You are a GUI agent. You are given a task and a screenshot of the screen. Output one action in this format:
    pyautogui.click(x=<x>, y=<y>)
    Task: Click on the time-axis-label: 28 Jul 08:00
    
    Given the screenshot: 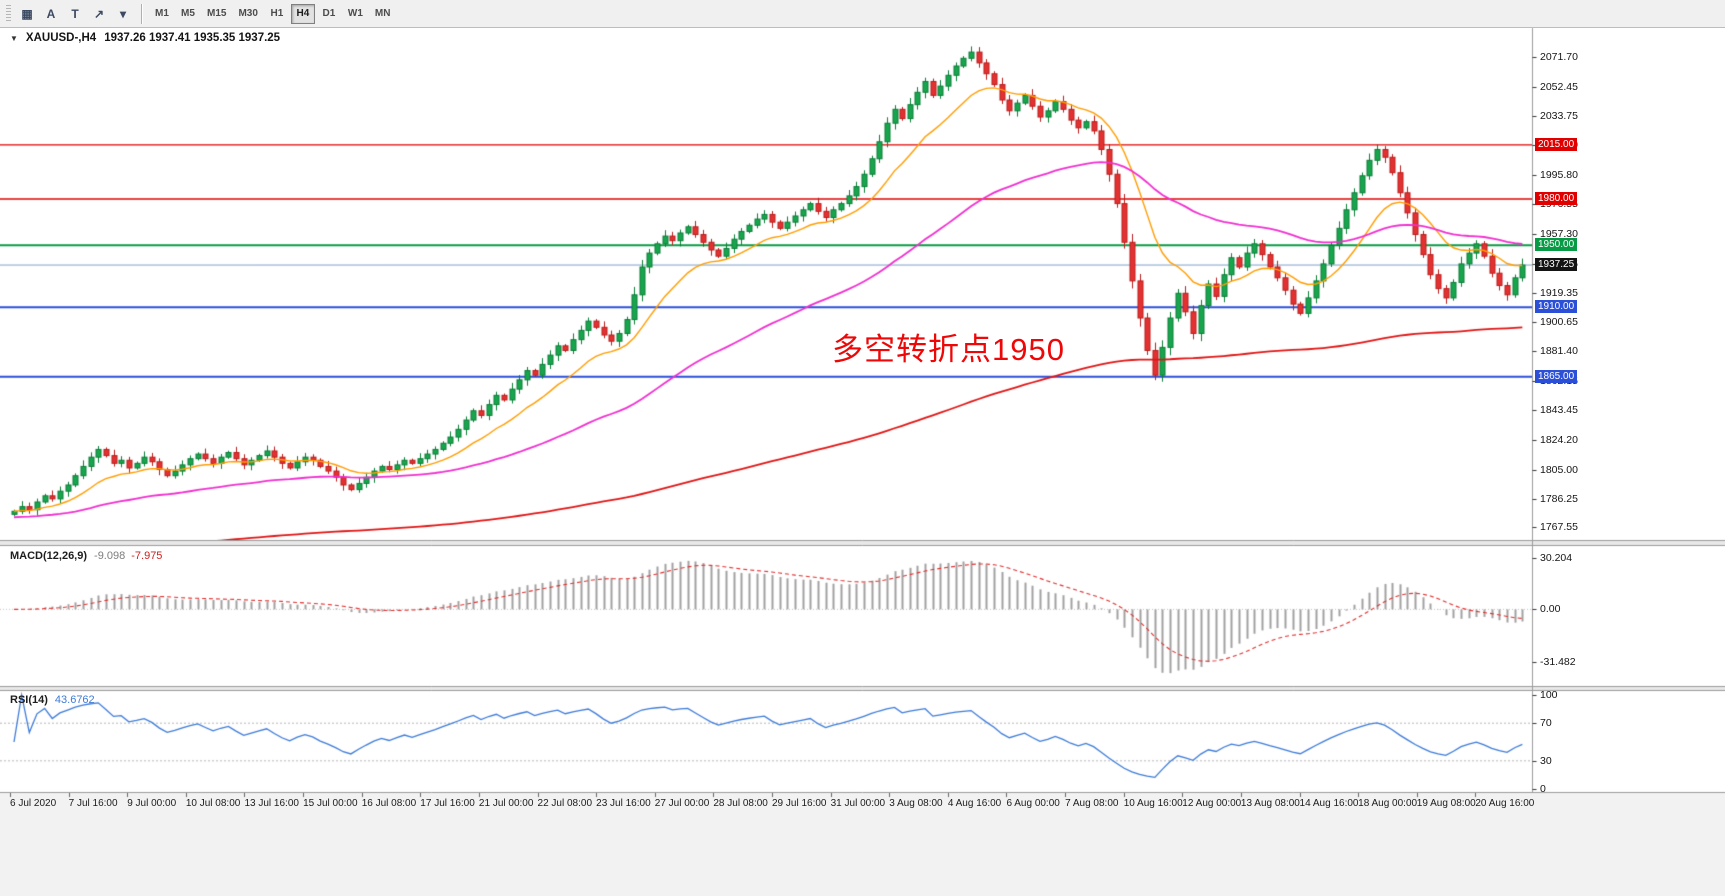 What is the action you would take?
    pyautogui.click(x=740, y=803)
    